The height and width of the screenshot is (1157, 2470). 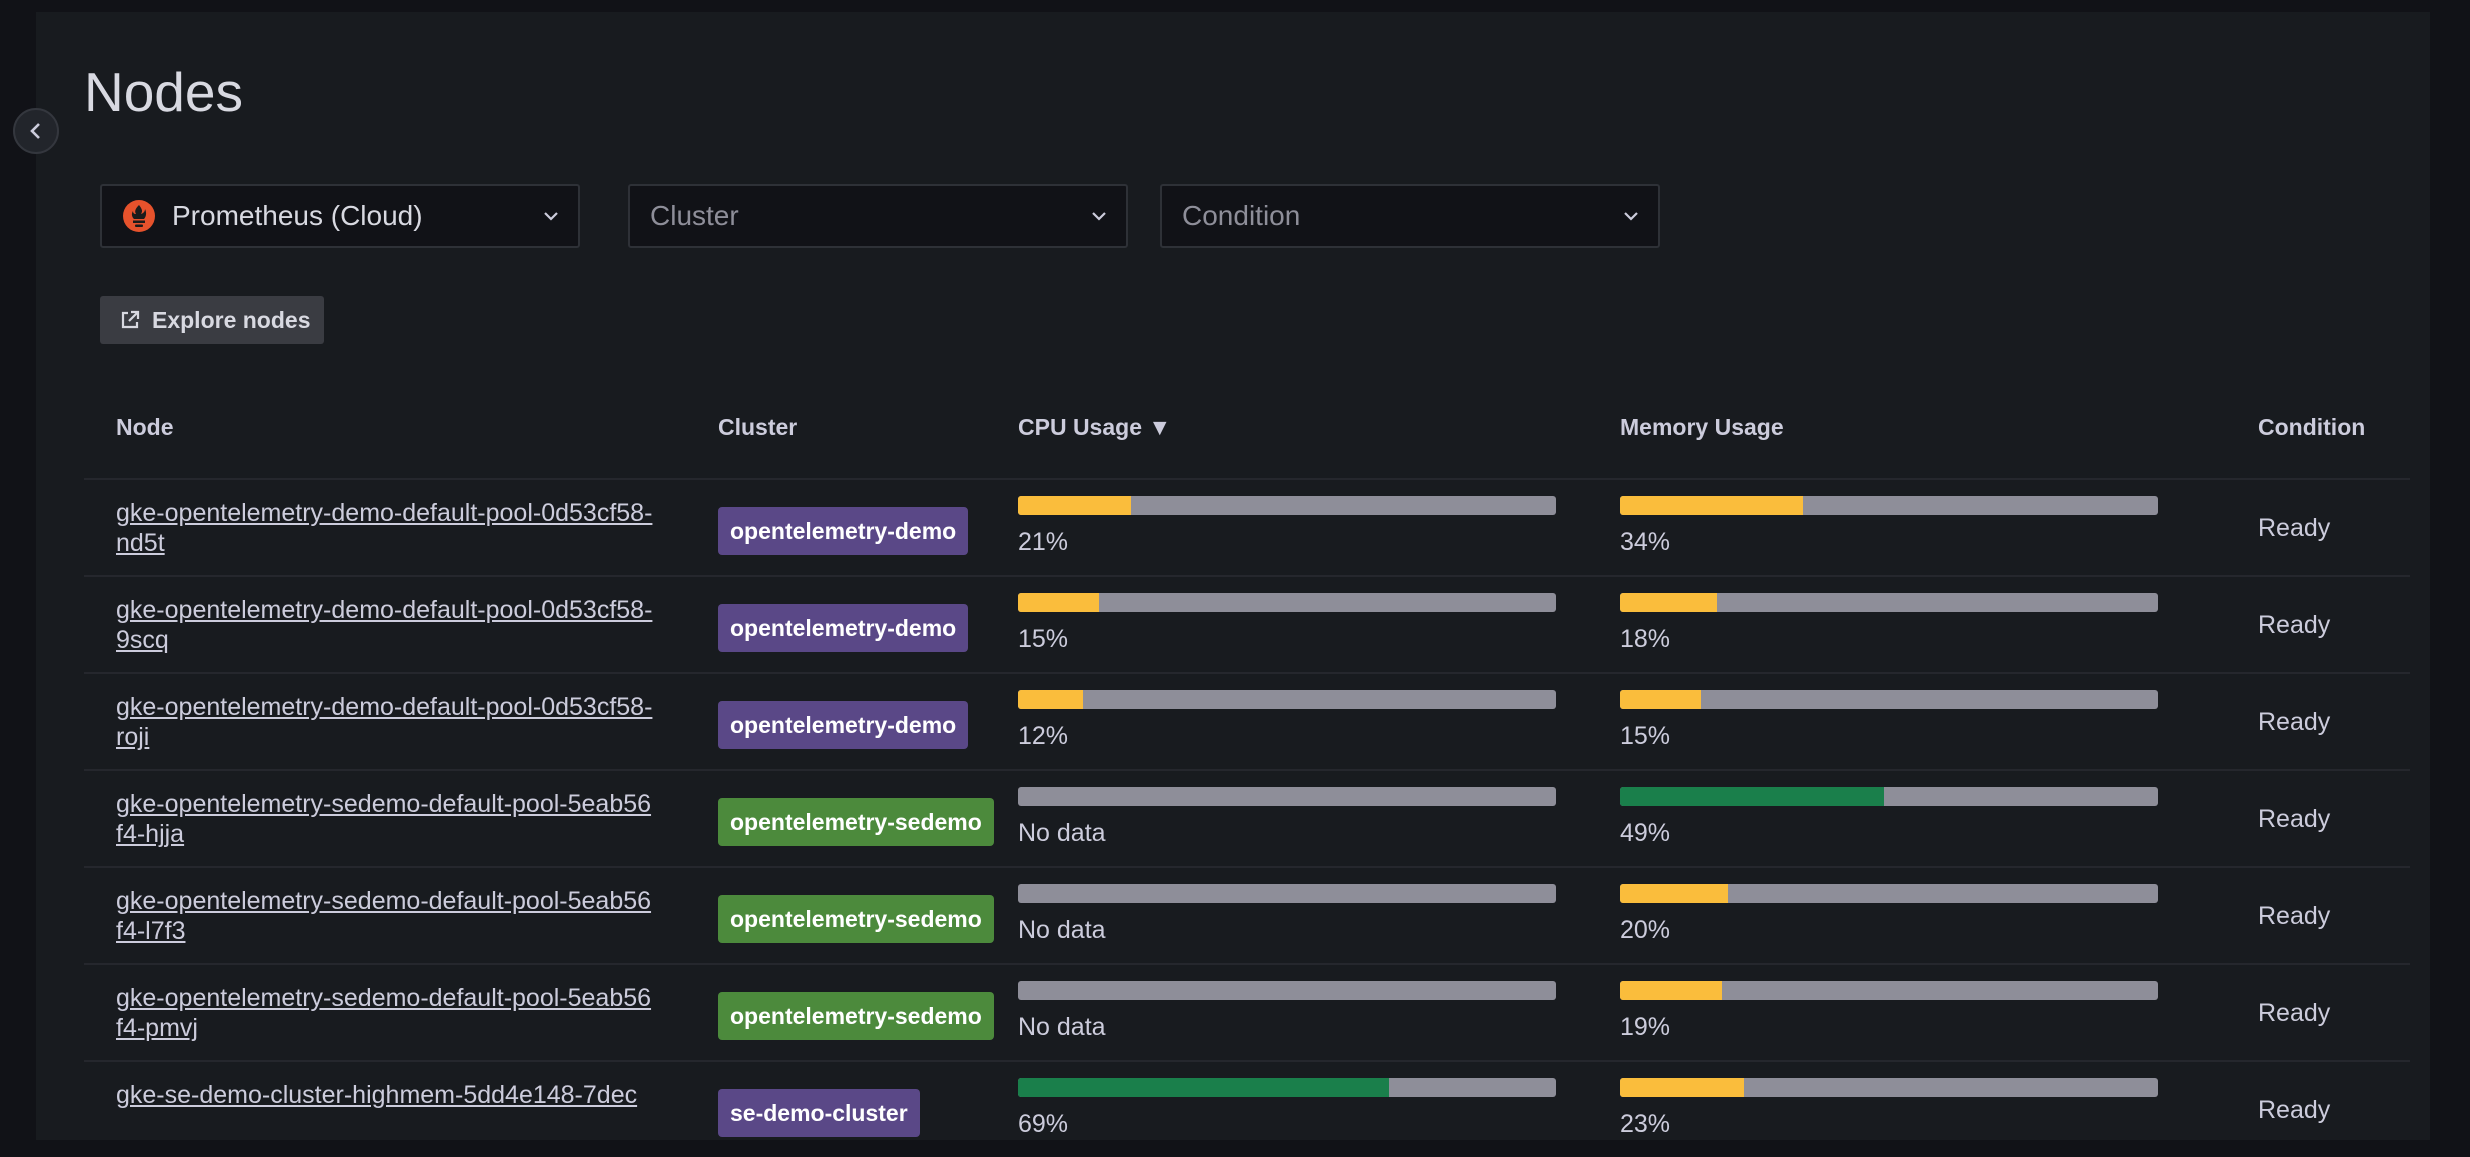 I want to click on prometheus-icon, so click(x=139, y=216).